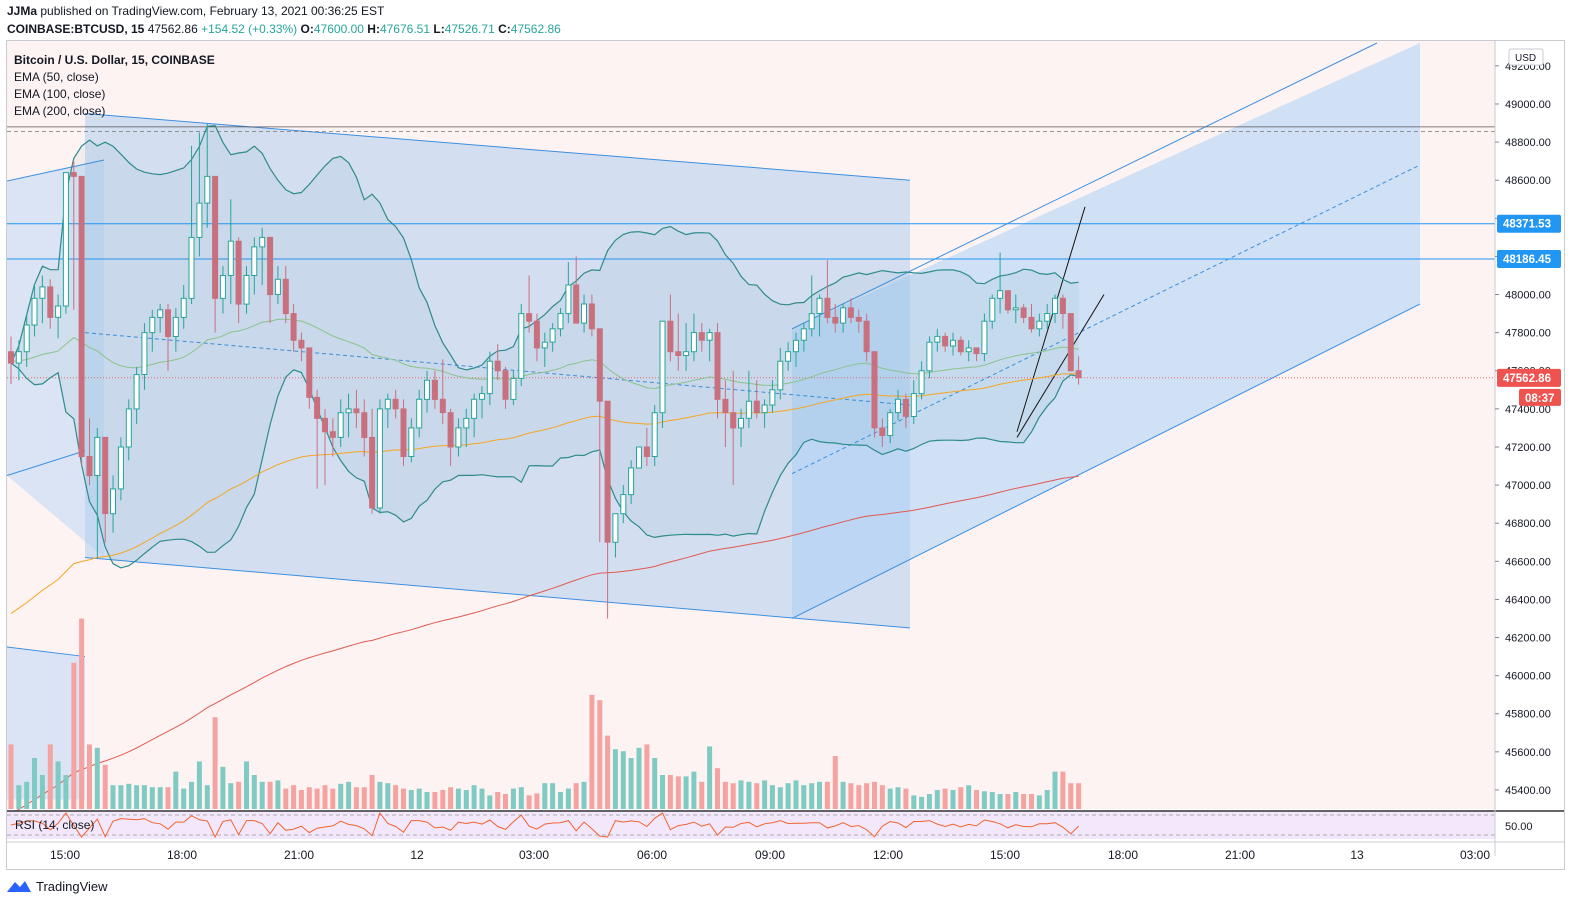  Describe the element at coordinates (1528, 143) in the screenshot. I see `y-tick-label: 48800.00` at that location.